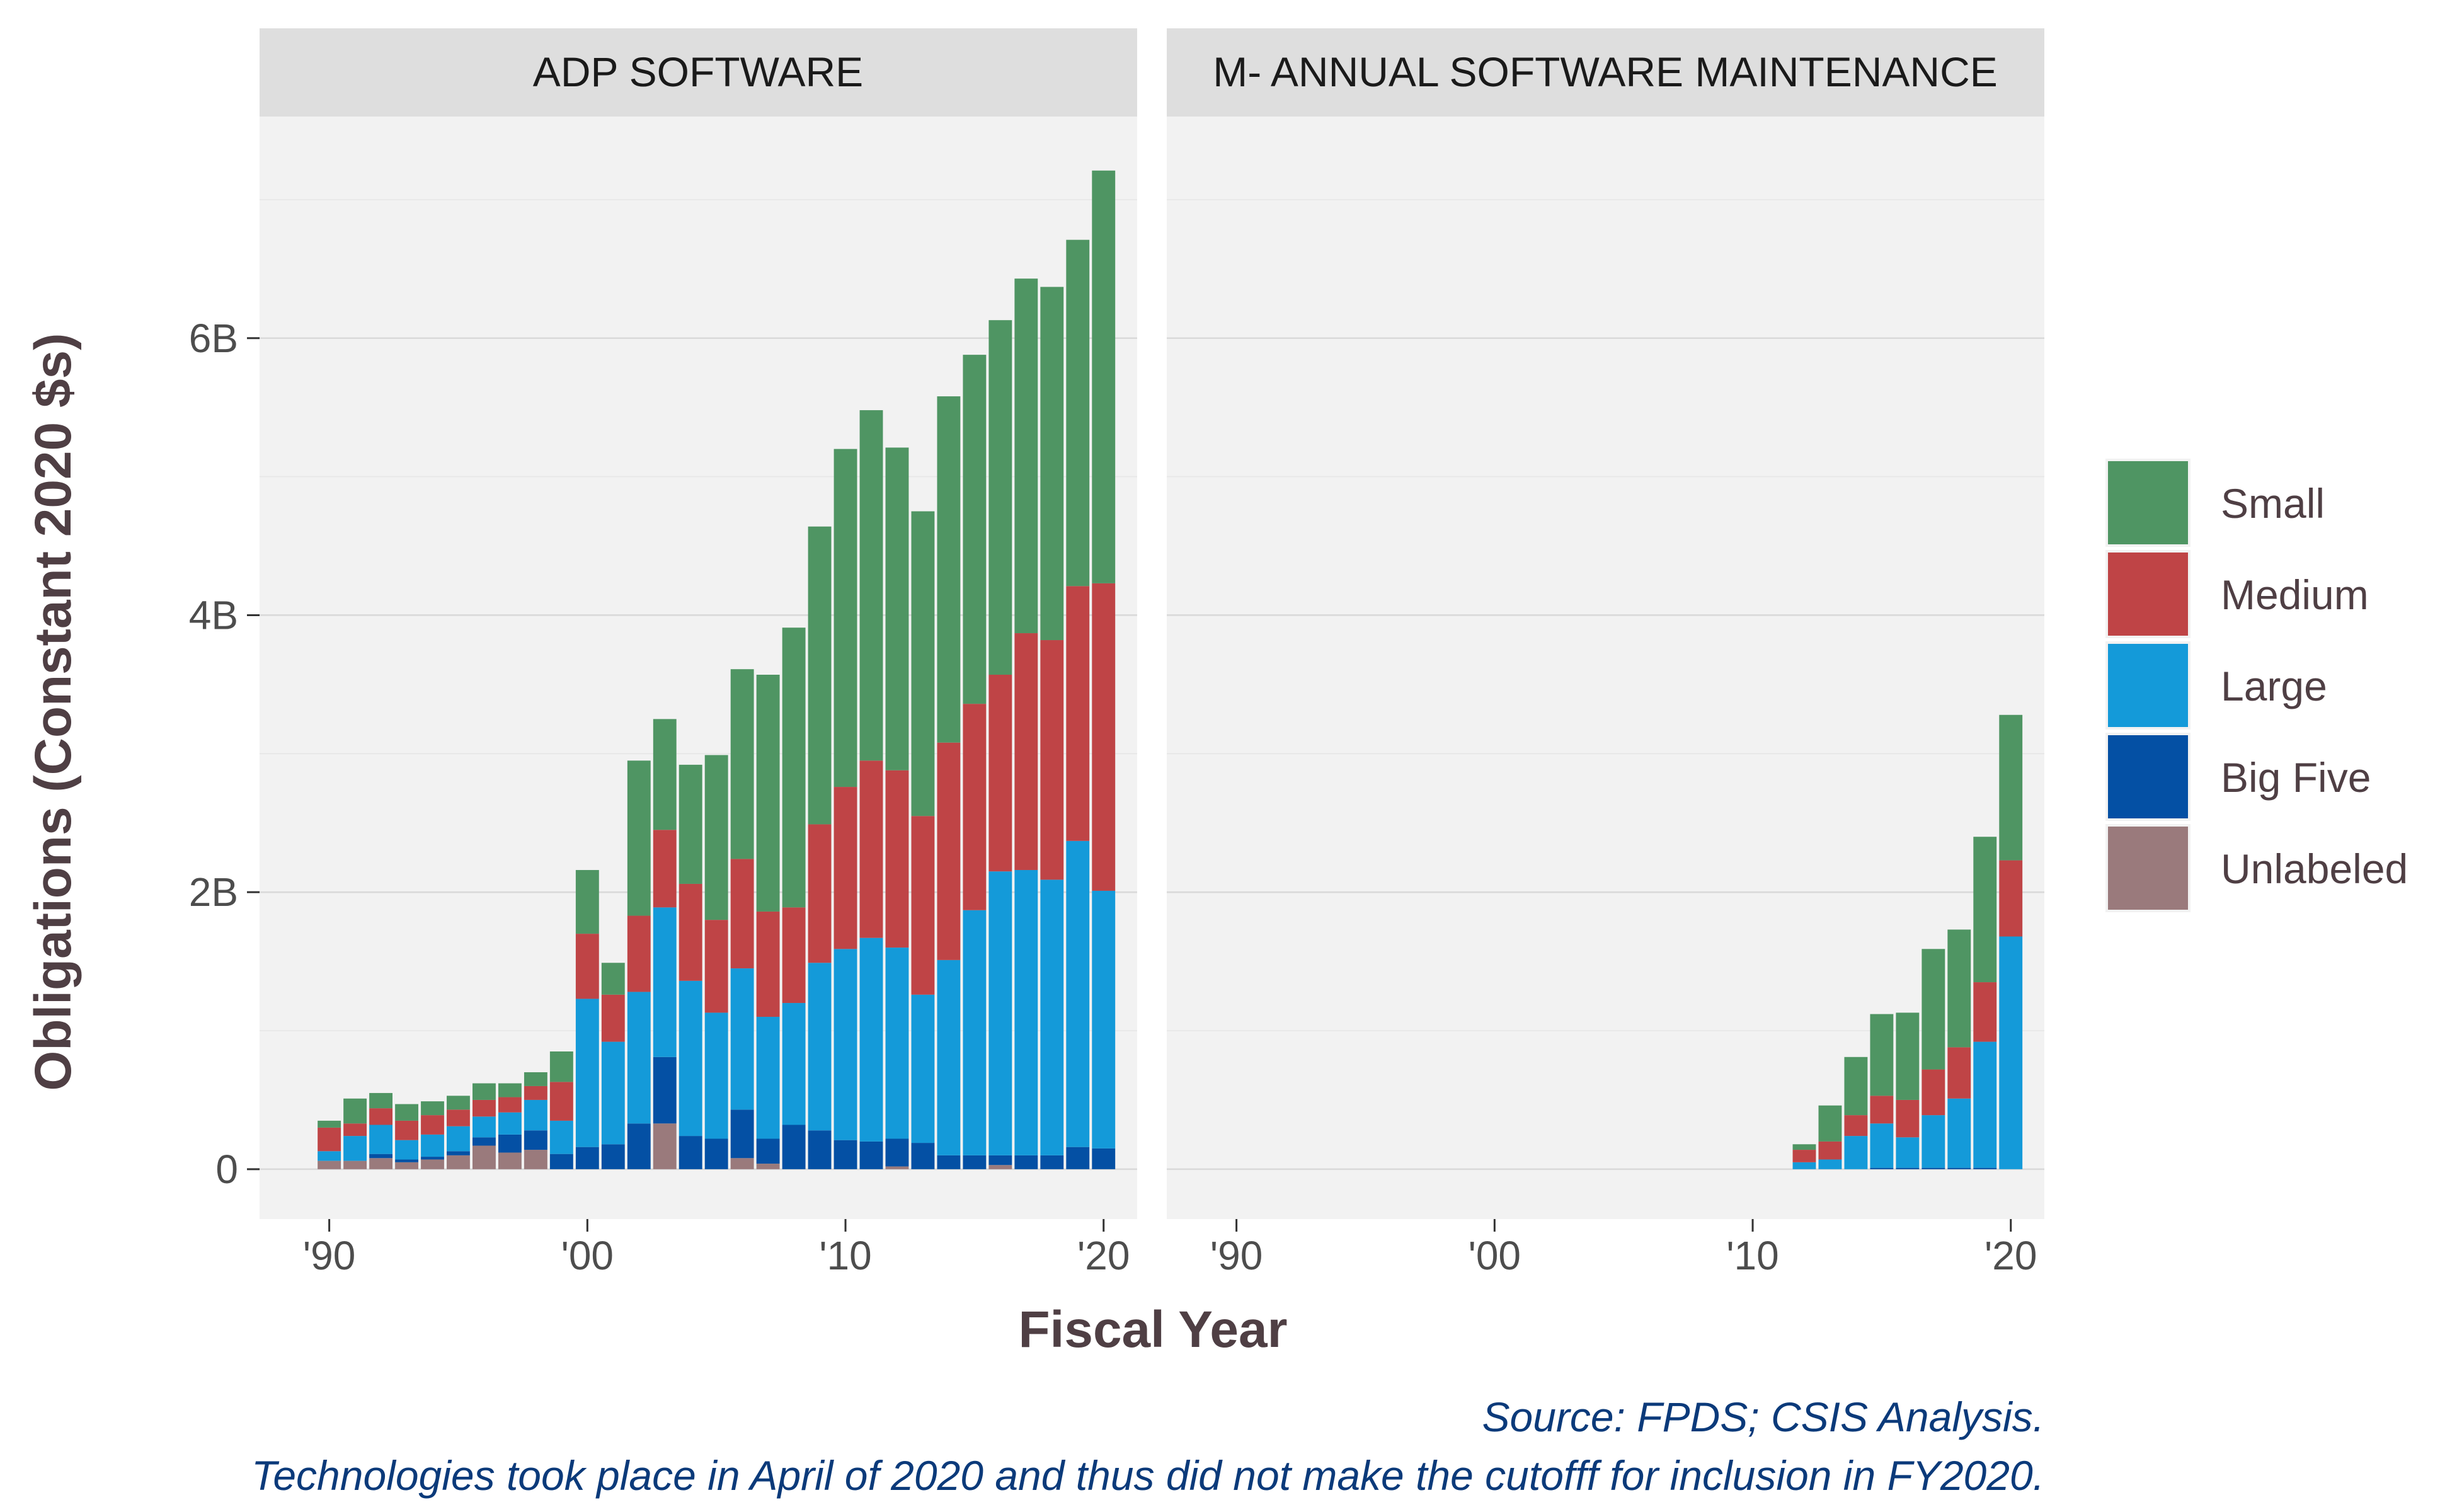  What do you see at coordinates (665, 1090) in the screenshot?
I see `bar-segment-big-five-2003` at bounding box center [665, 1090].